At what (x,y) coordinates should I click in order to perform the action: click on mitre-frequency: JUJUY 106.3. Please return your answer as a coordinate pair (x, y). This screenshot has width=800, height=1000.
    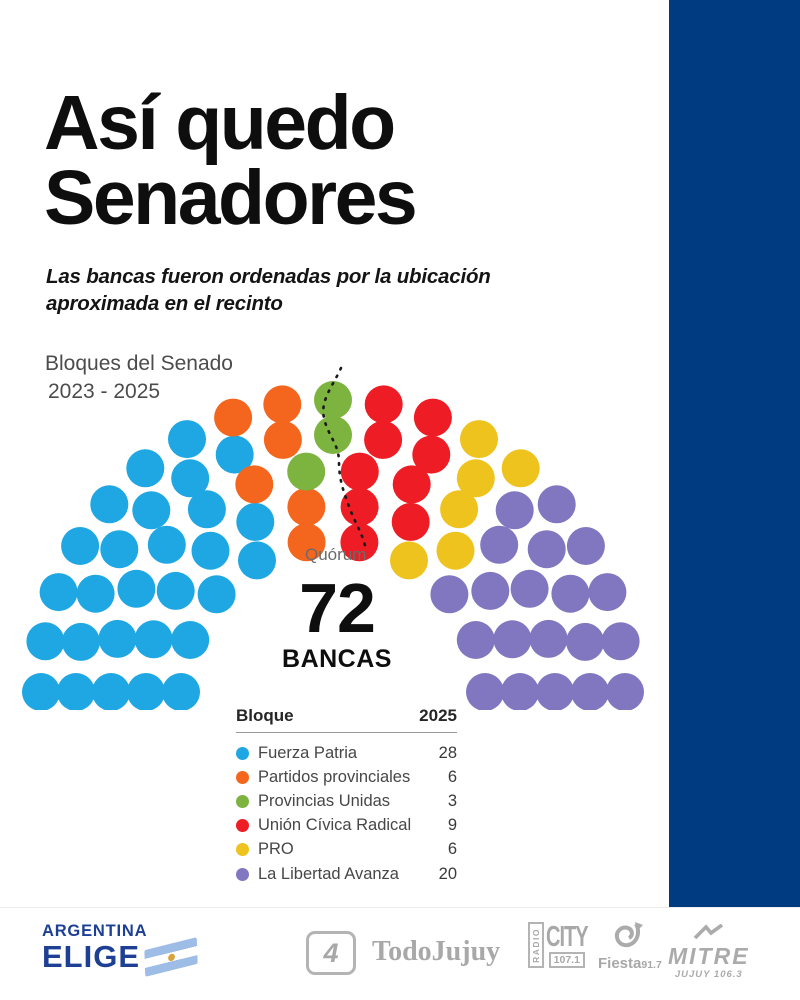
    Looking at the image, I should click on (708, 974).